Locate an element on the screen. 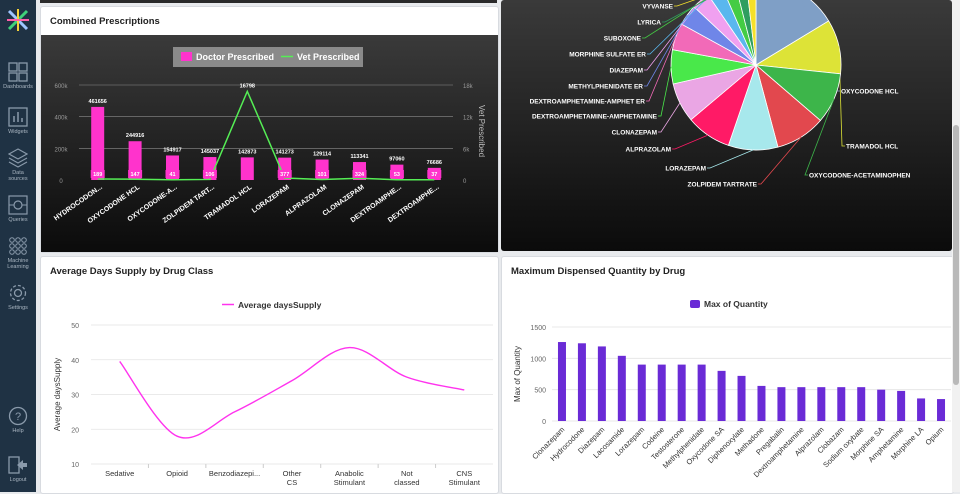 This screenshot has width=960, height=494. x-tick-label: LORAZEPAM is located at coordinates (271, 199).